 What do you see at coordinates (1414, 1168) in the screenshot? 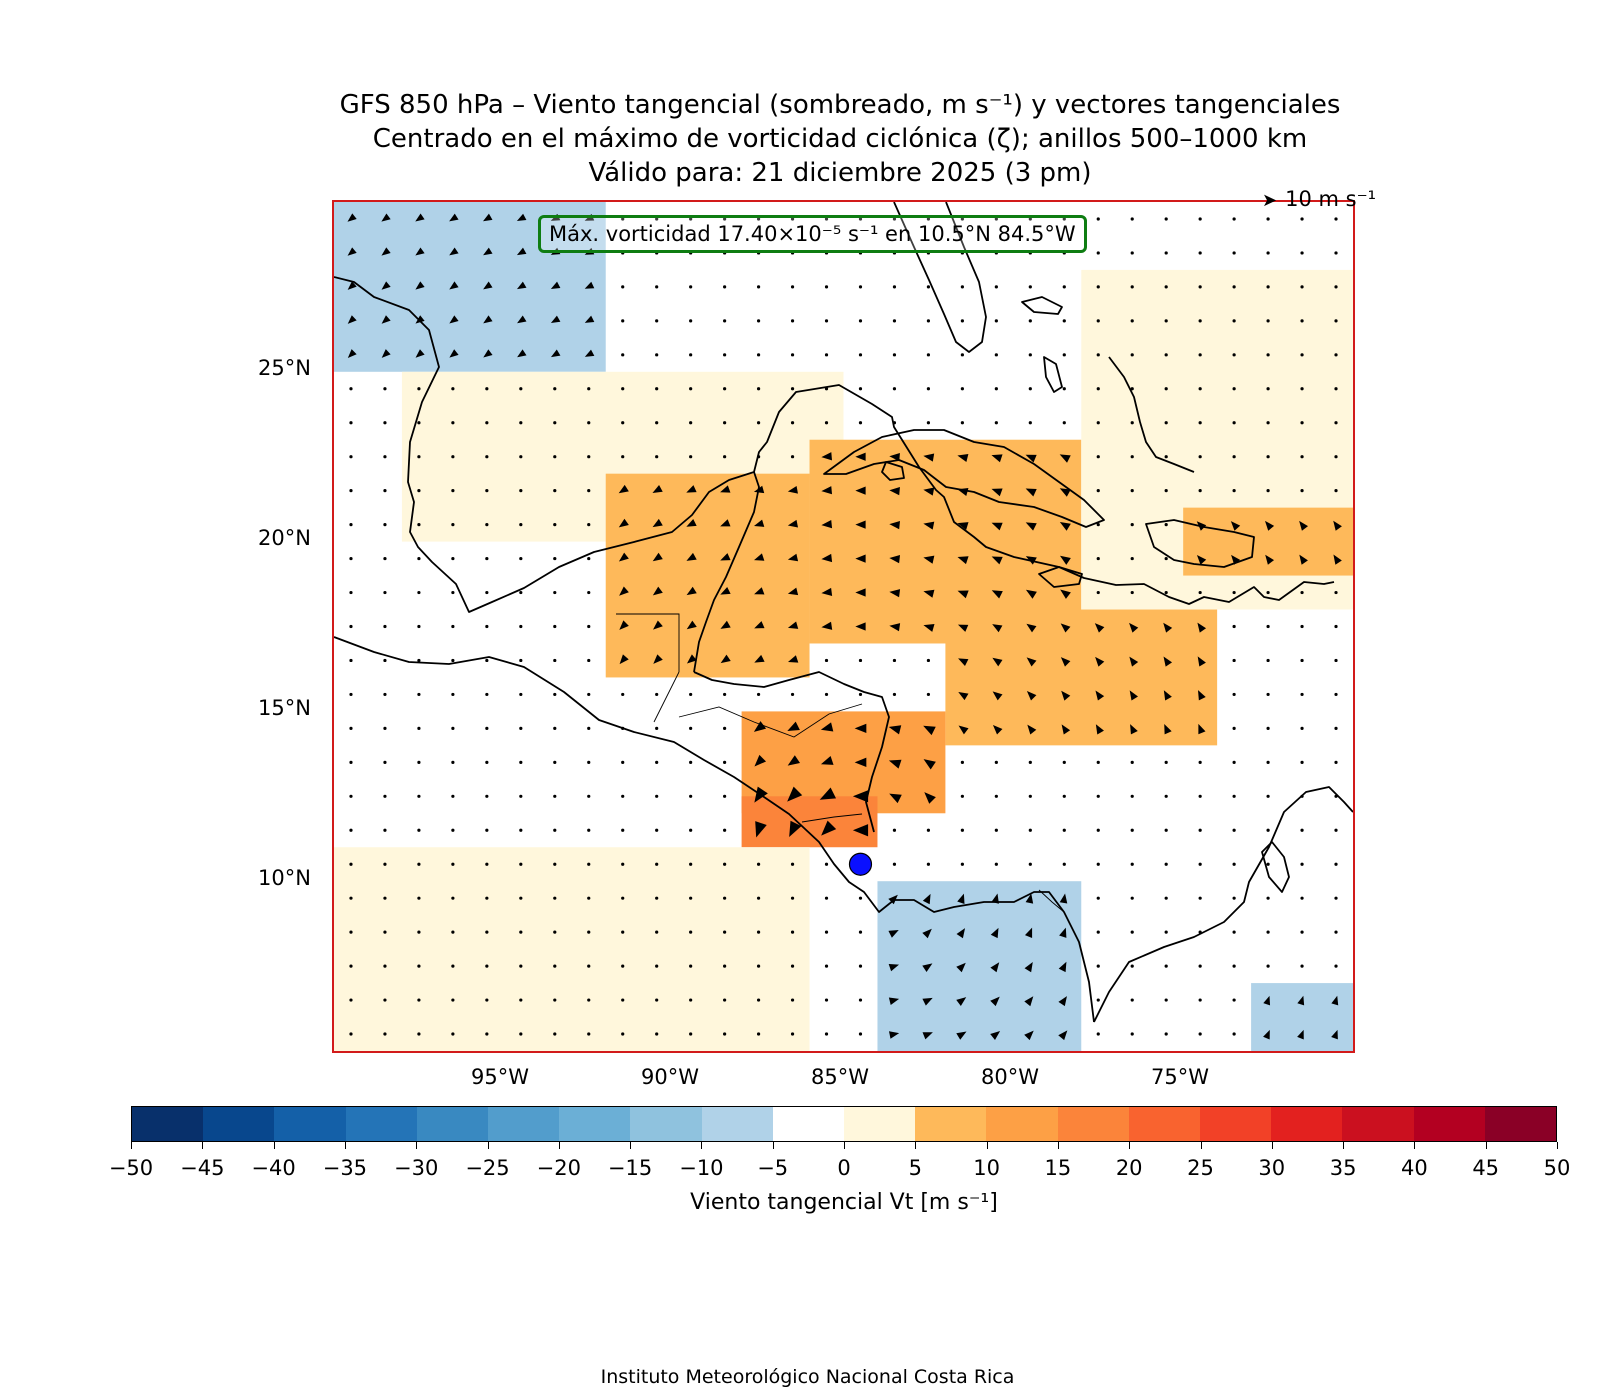
I see `colorbar-tick-label: 40` at bounding box center [1414, 1168].